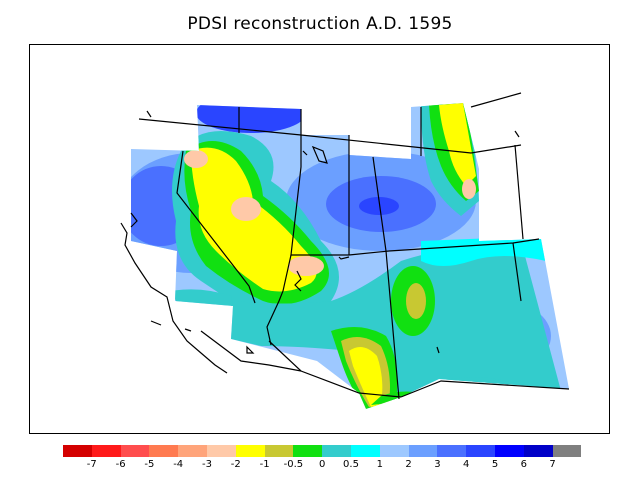  Describe the element at coordinates (437, 464) in the screenshot. I see `legend-label: 3` at that location.